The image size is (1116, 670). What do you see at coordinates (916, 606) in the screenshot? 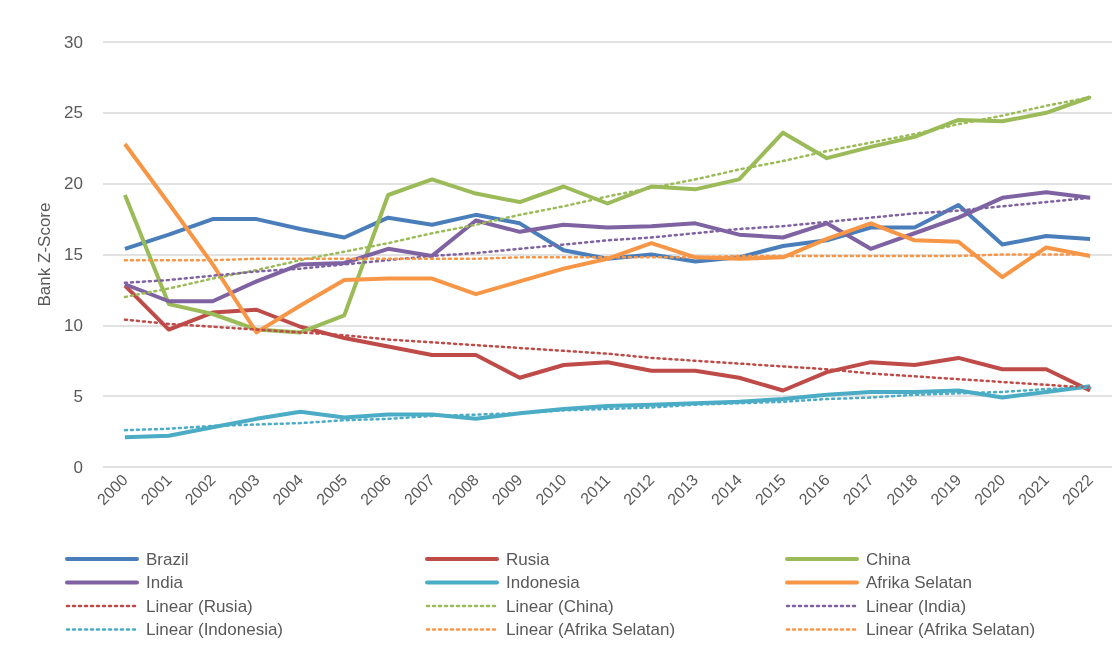
I see `legend-label: Linear (India)` at bounding box center [916, 606].